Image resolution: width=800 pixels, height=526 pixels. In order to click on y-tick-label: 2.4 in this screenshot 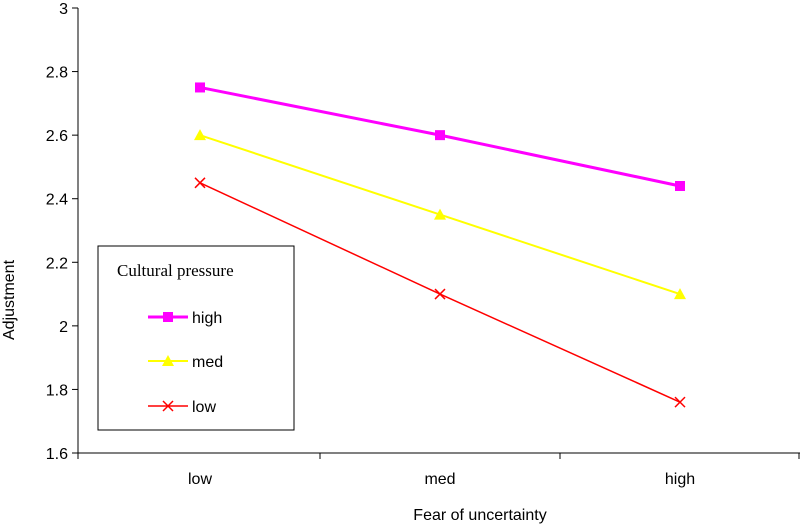, I will do `click(57, 200)`.